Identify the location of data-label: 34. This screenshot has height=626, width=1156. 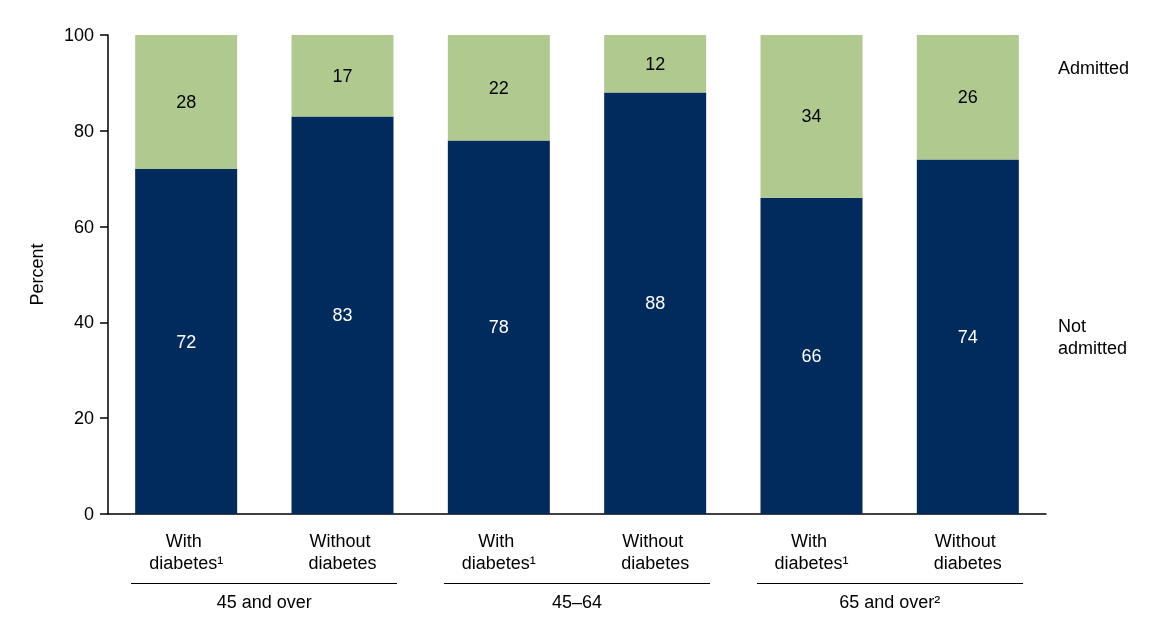
(811, 116).